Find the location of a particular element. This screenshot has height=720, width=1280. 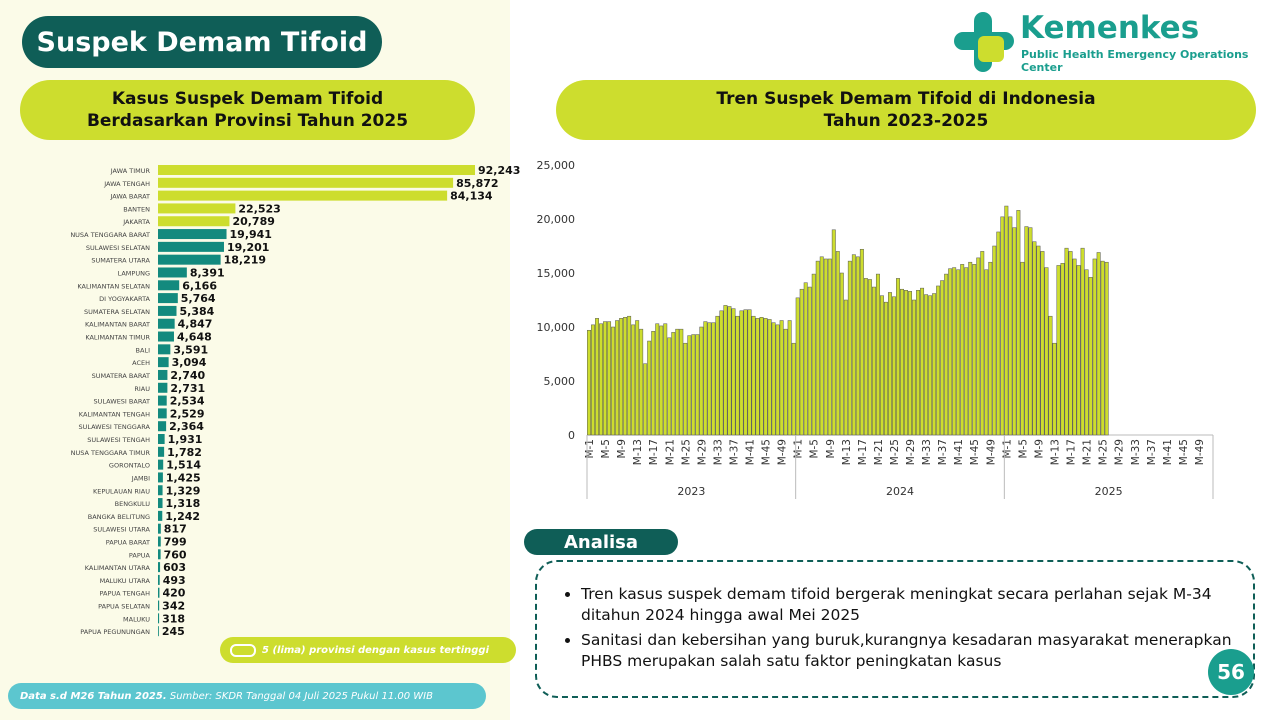

value-label: 603 is located at coordinates (174, 567).